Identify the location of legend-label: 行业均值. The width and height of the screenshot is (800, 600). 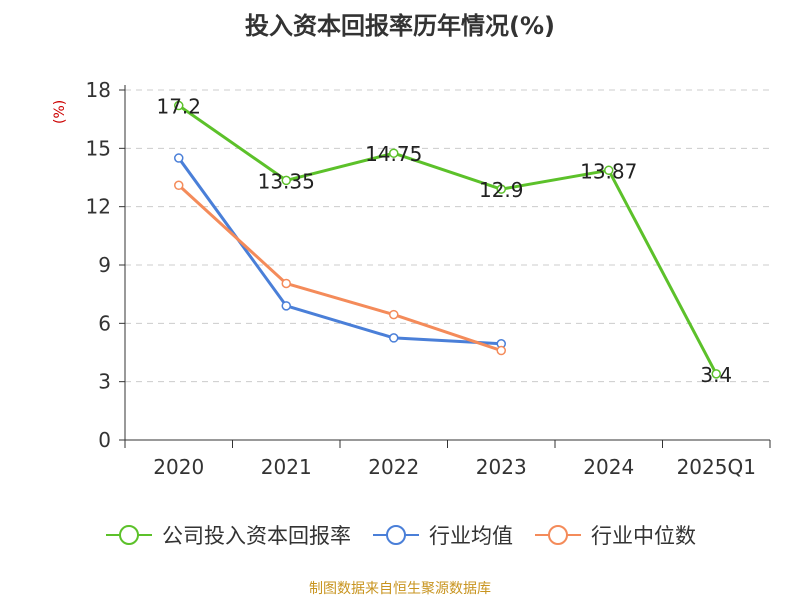
(471, 536).